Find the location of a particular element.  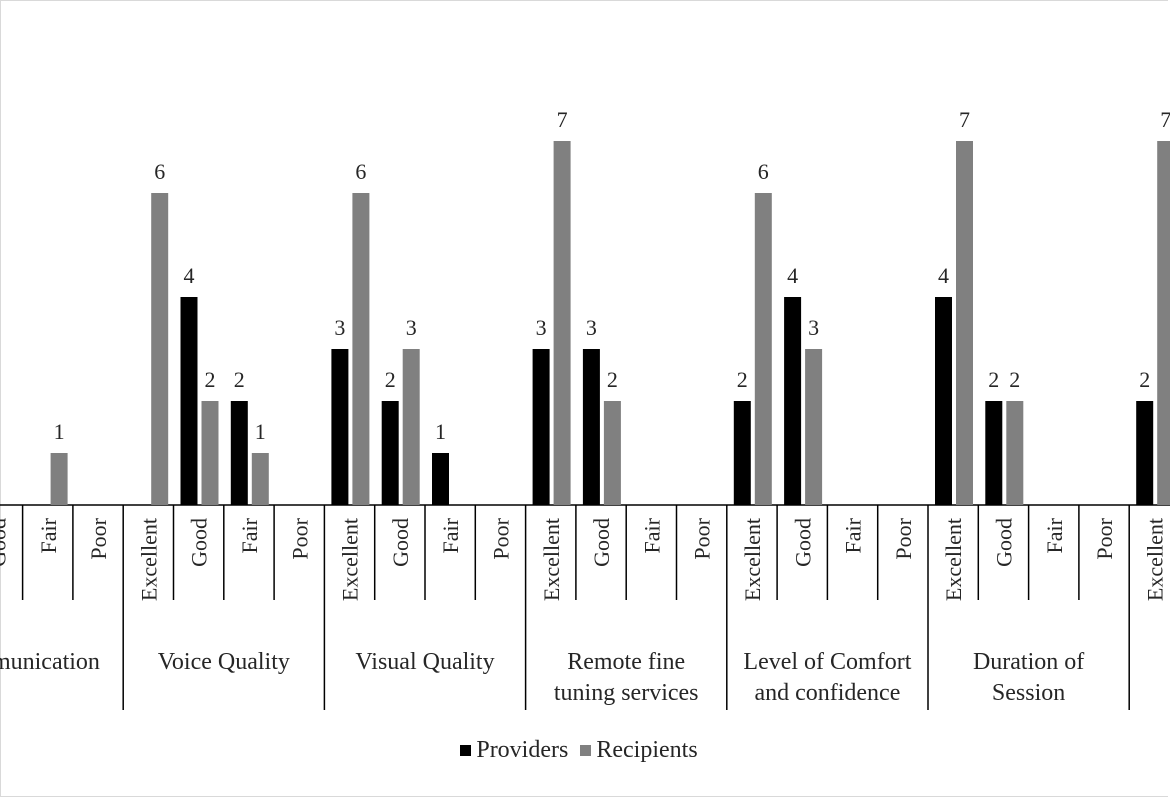

legend: Providers Recipients is located at coordinates (585, 750).